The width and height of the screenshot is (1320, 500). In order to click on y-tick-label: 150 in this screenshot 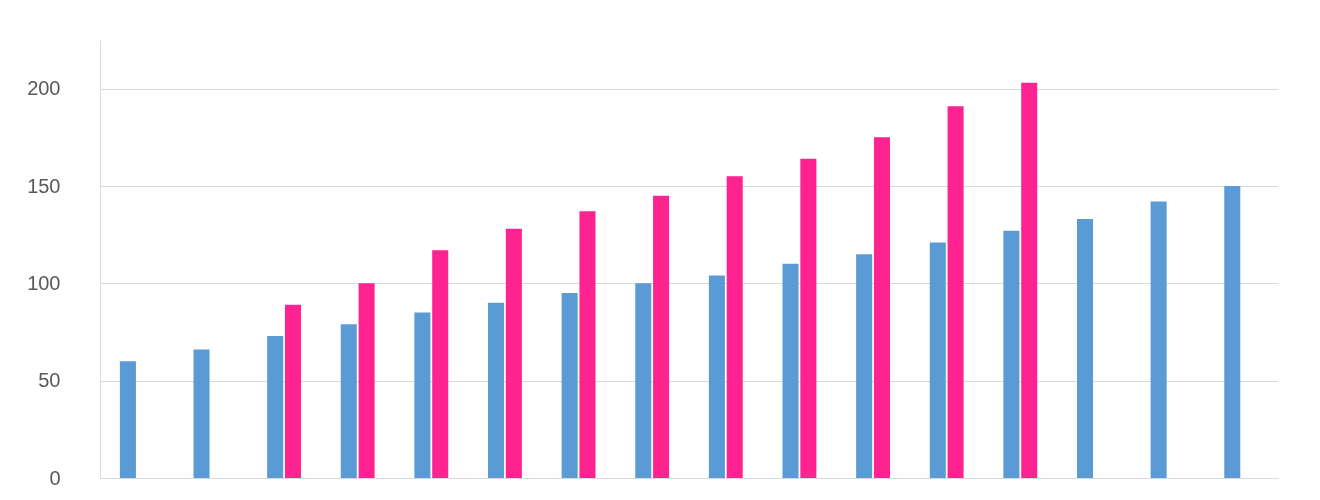, I will do `click(44, 185)`.